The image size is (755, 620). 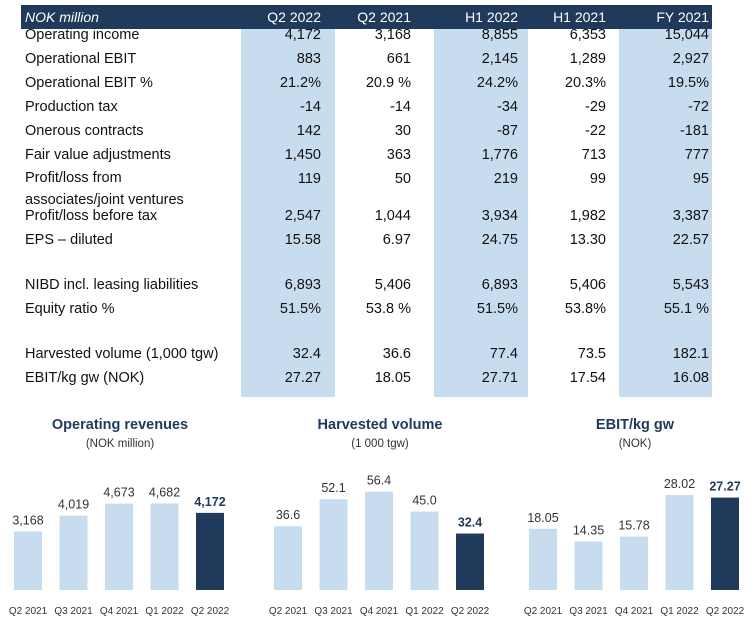 I want to click on row-label: Onerous contracts, so click(x=84, y=131).